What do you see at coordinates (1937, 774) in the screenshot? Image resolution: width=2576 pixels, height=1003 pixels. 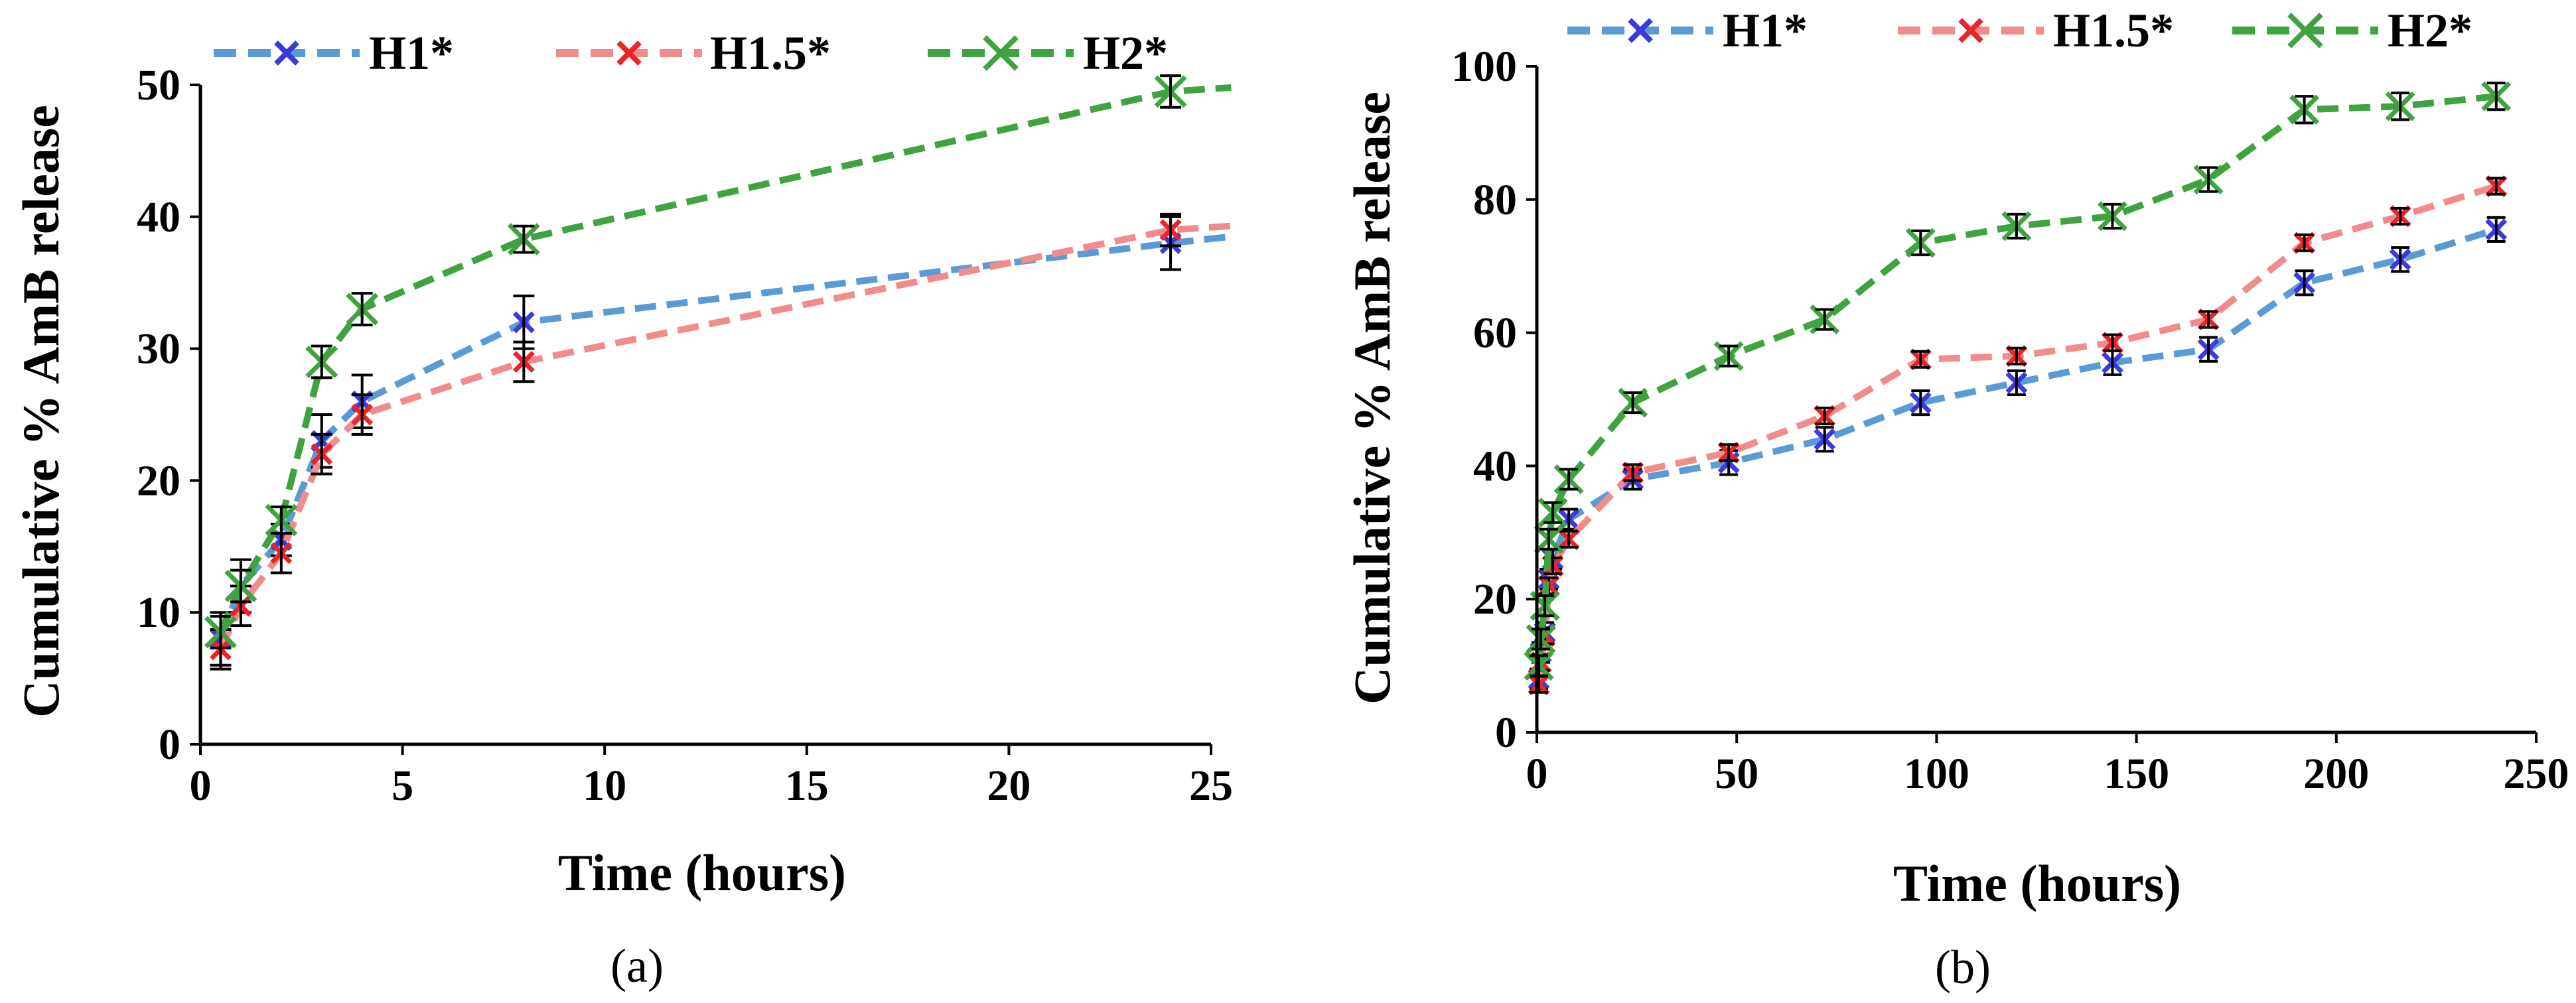 I see `x-tick-label: 100` at bounding box center [1937, 774].